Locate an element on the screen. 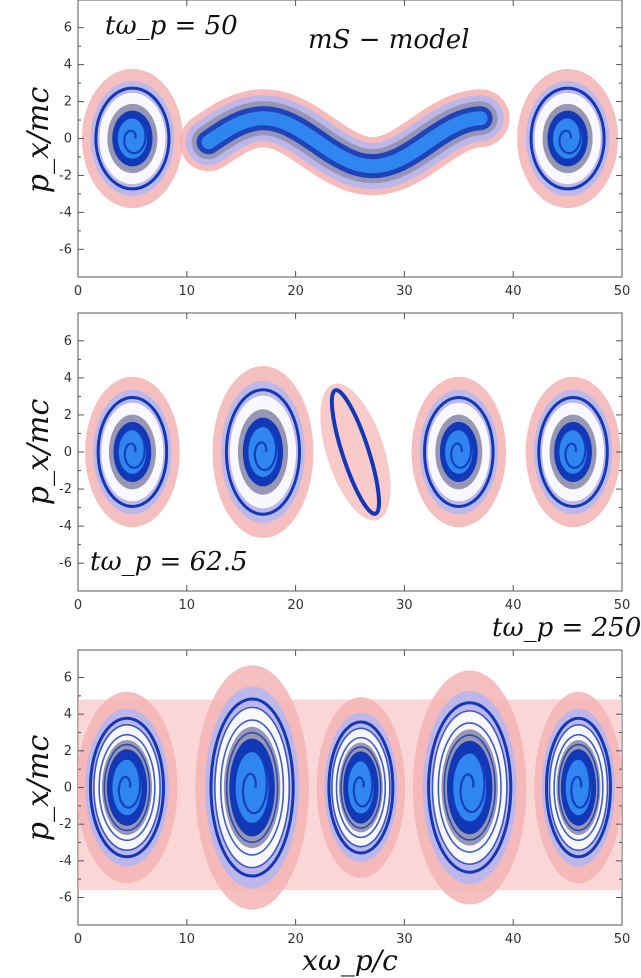 Image resolution: width=641 pixels, height=978 pixels. ylabel-1: p_x/mc is located at coordinates (38, 140).